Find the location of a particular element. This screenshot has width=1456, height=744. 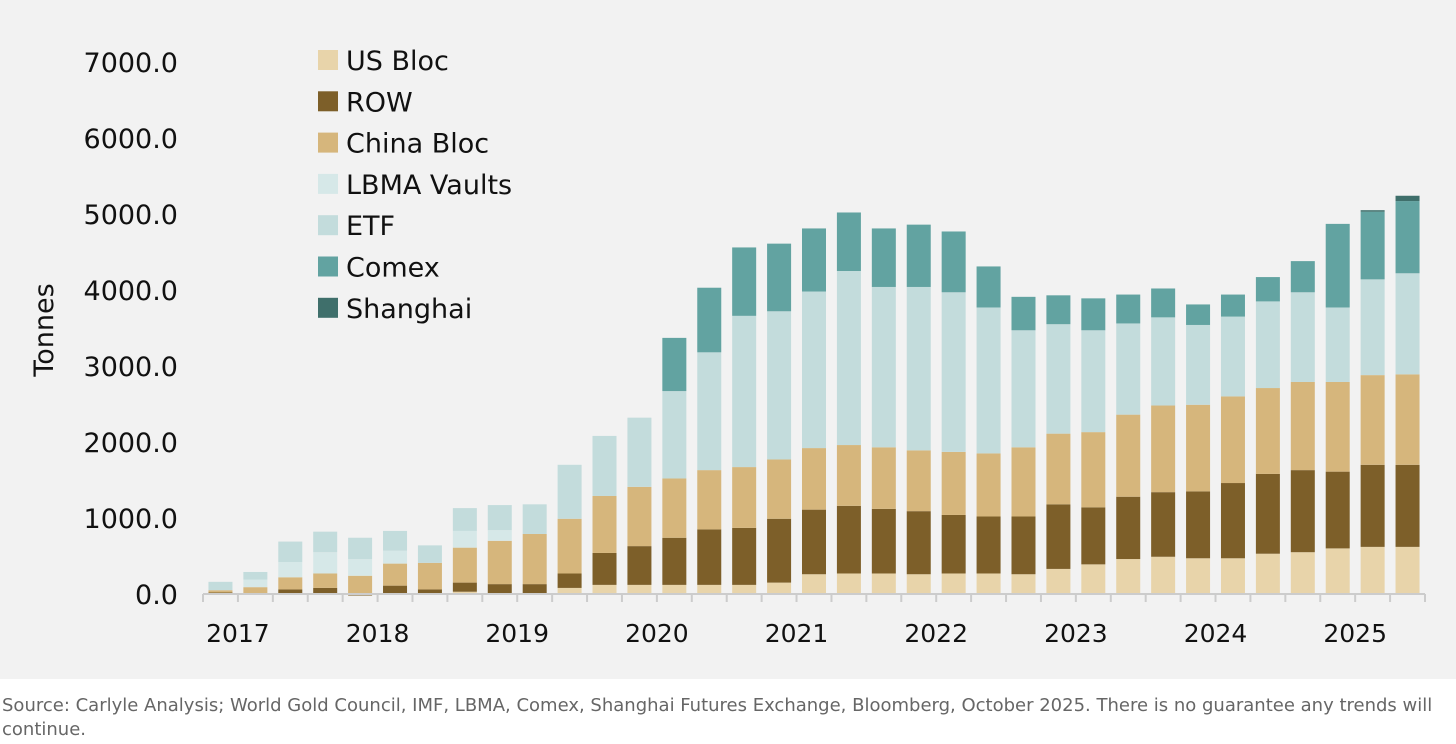

legend-label: ROW is located at coordinates (379, 102).